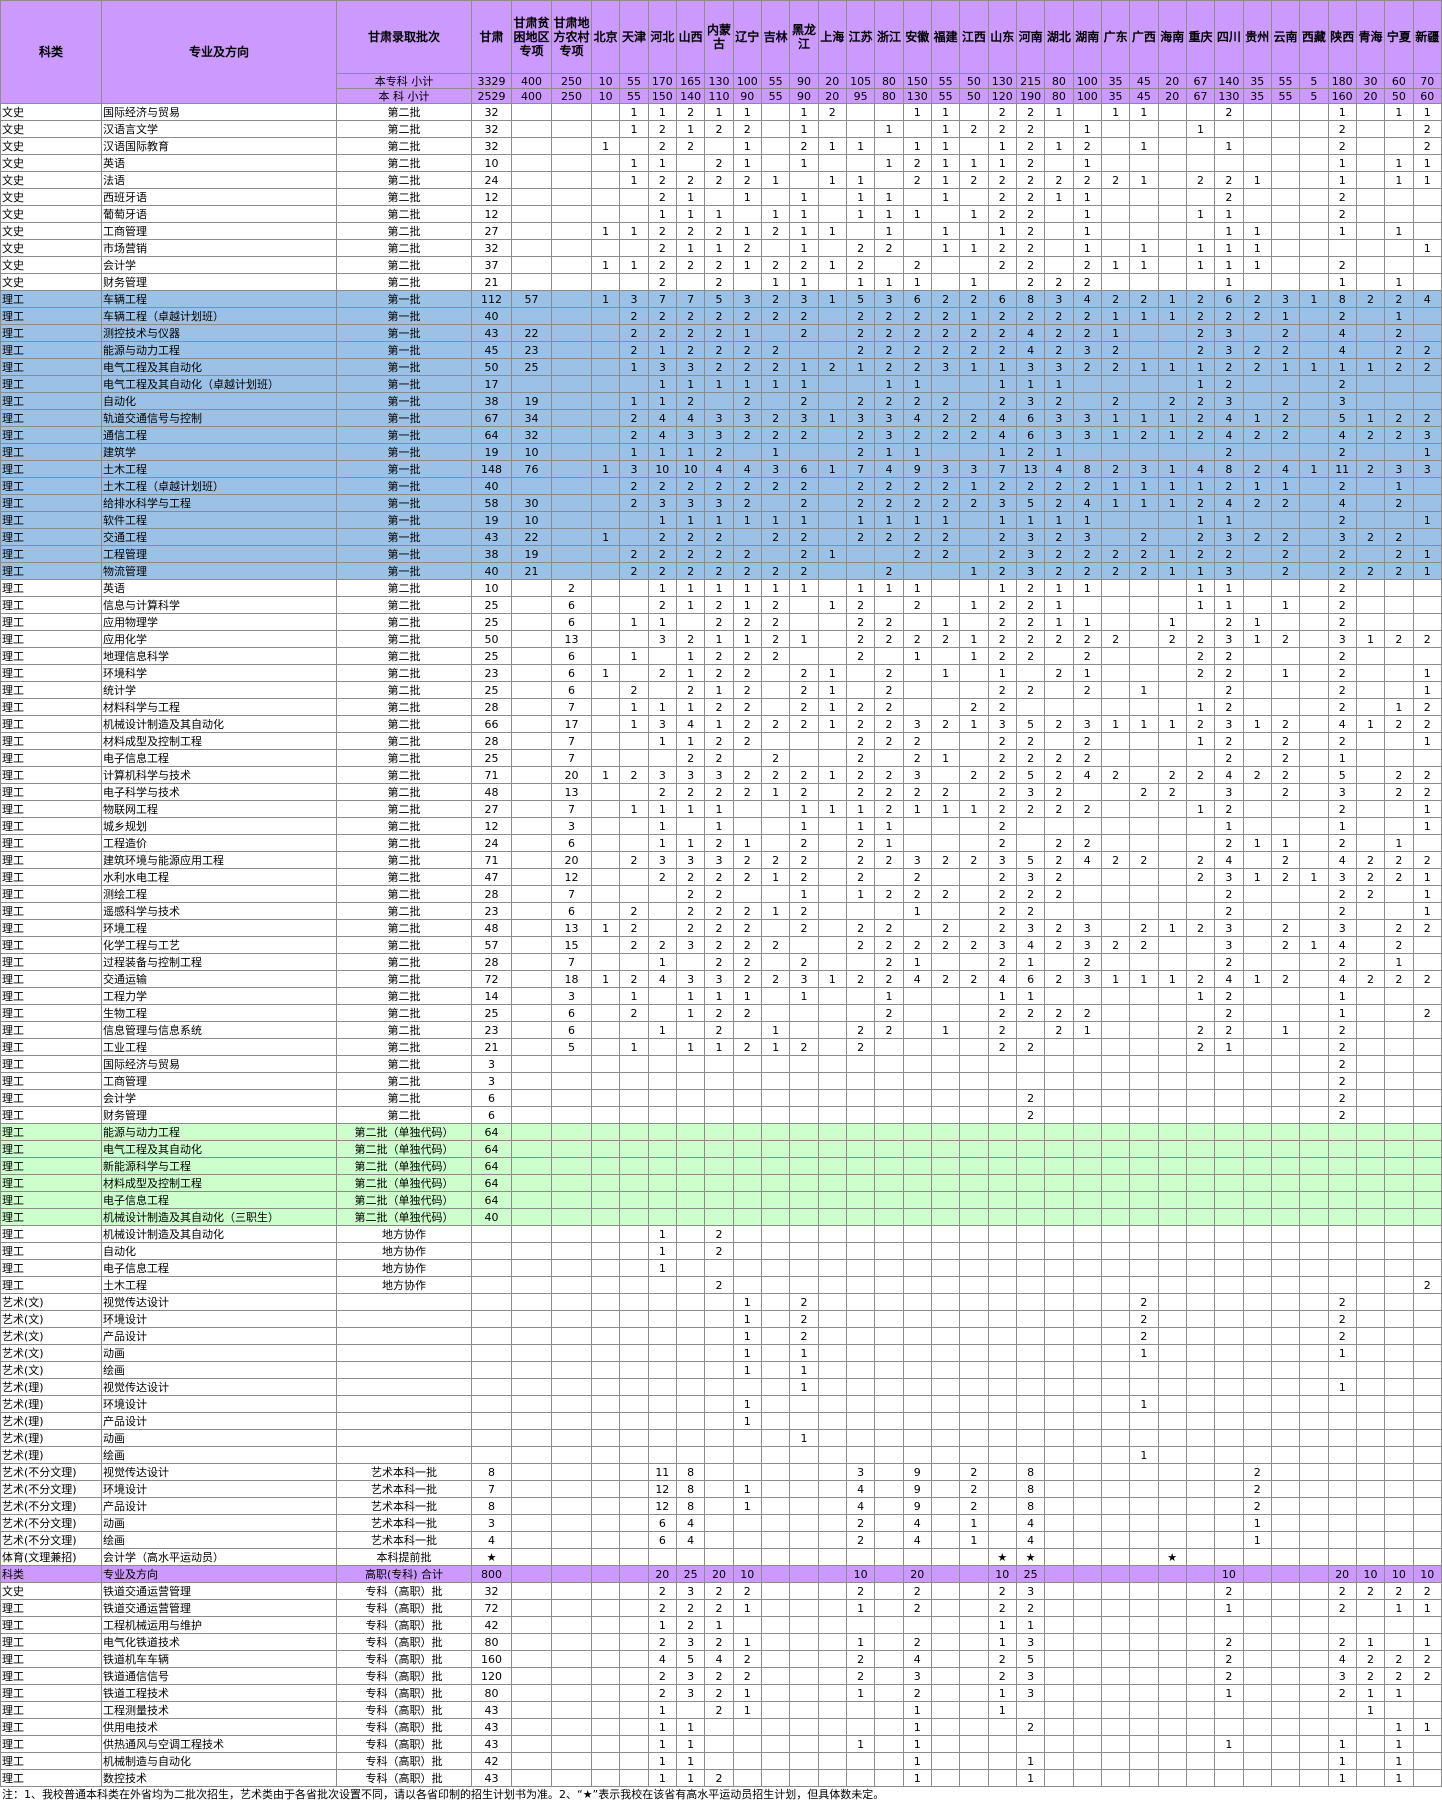 This screenshot has height=1809, width=1442. Describe the element at coordinates (1144, 81) in the screenshot. I see `subtotal-value: 45` at that location.